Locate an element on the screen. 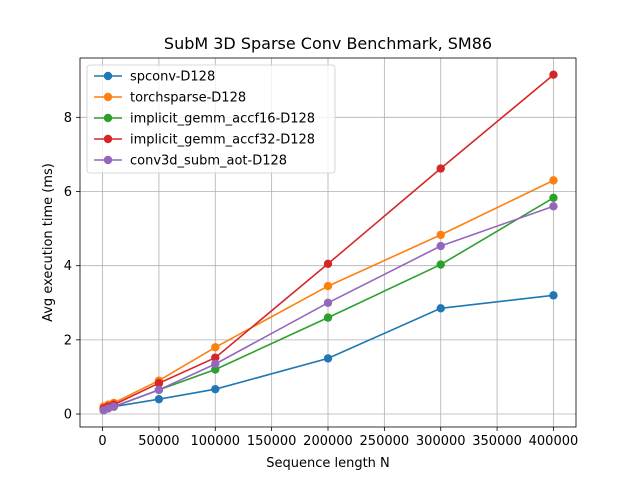  x-tick-label: 300000 is located at coordinates (441, 441).